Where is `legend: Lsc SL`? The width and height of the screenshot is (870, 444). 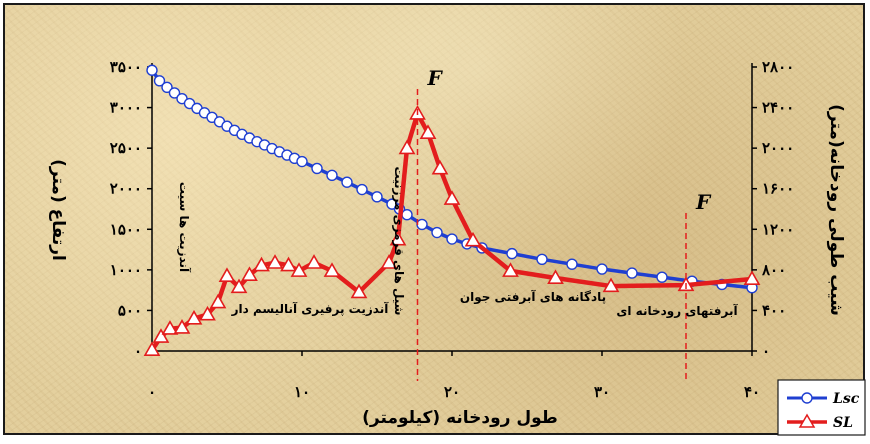 legend: Lsc SL is located at coordinates (821, 407).